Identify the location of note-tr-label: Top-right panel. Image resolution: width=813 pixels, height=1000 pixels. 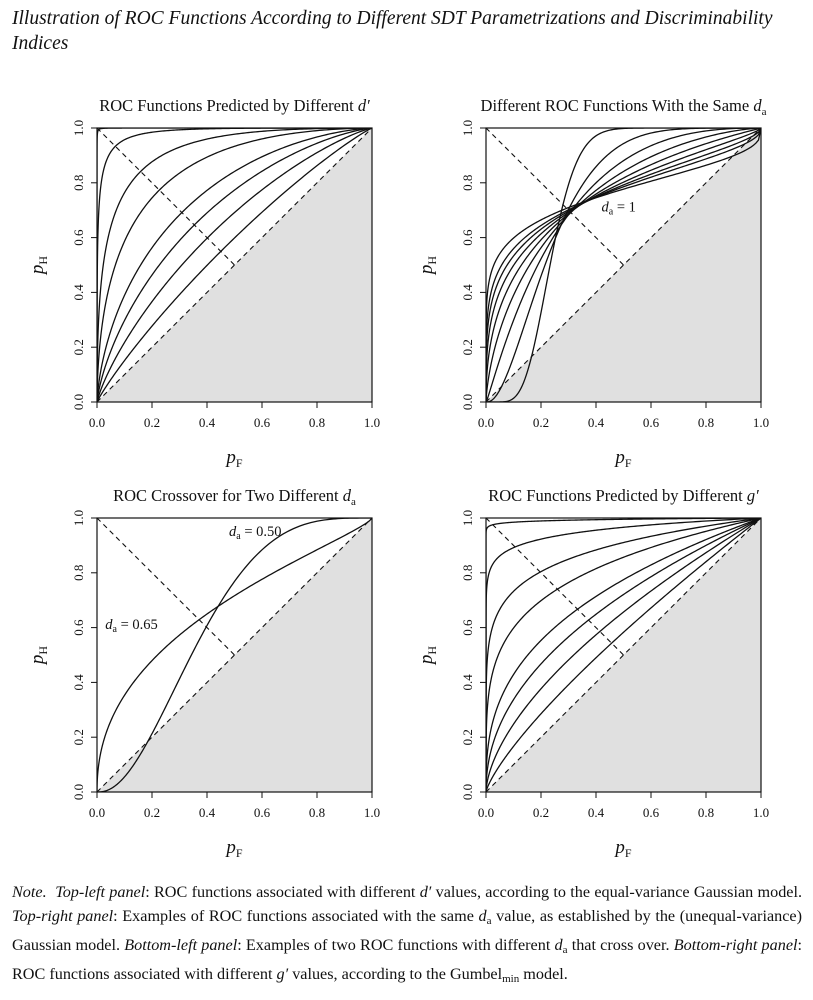
(63, 916).